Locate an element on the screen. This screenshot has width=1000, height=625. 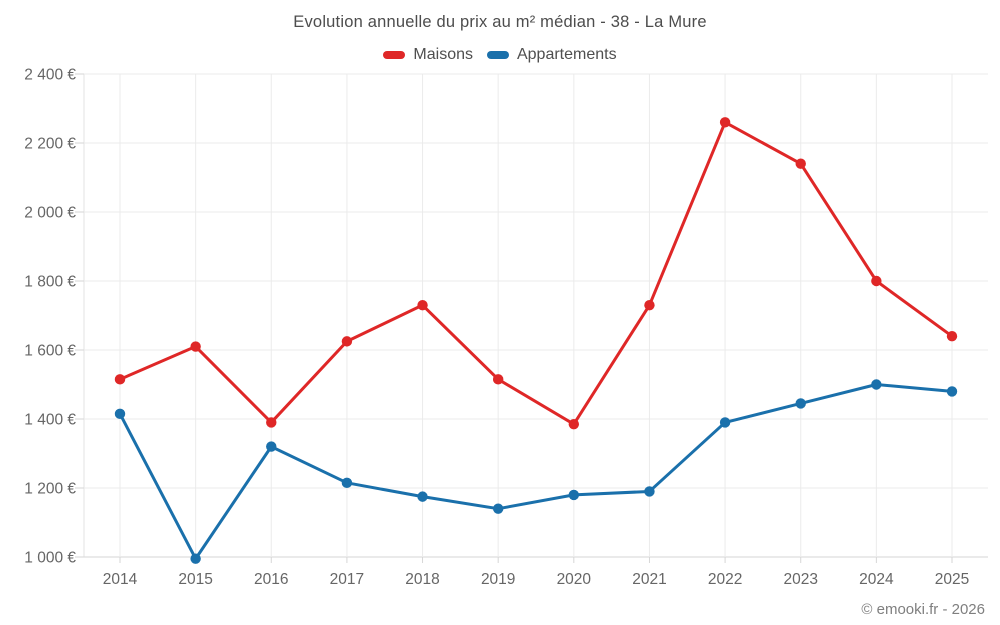
x-axis-label: 2025 is located at coordinates (952, 579).